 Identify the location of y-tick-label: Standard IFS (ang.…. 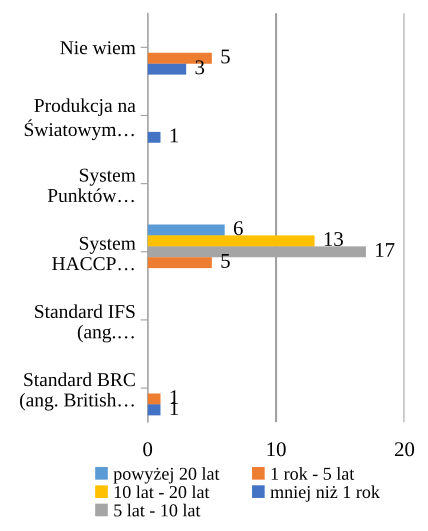
(85, 323).